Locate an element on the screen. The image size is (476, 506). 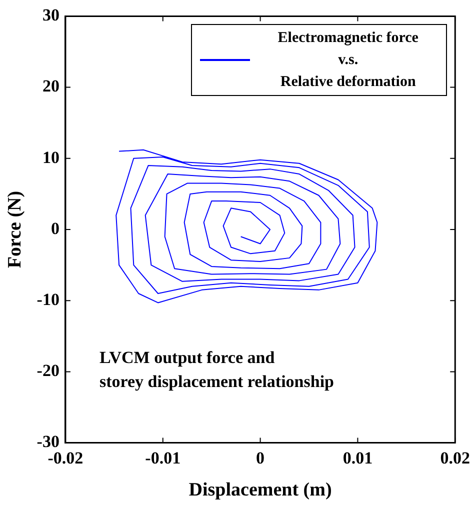
x-tick-label: 0.02 is located at coordinates (455, 458).